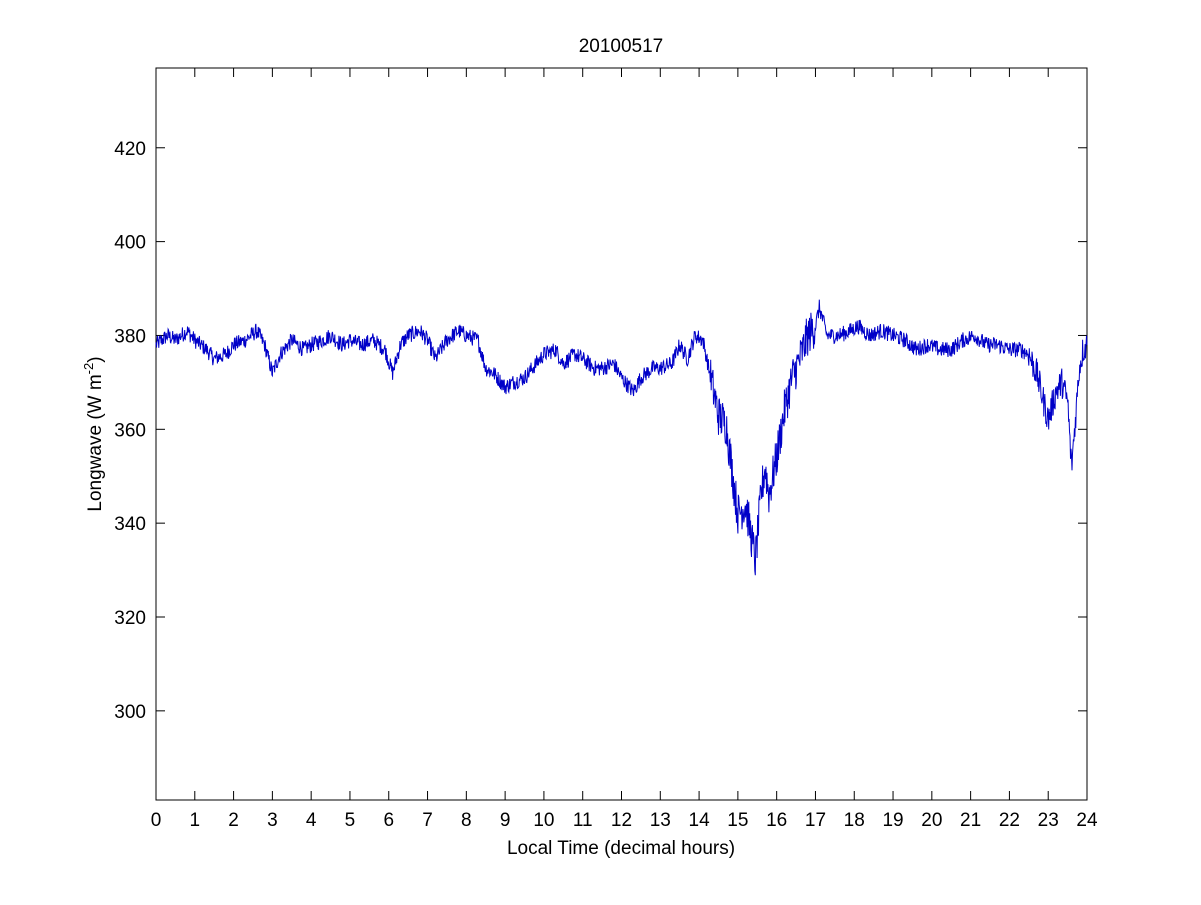 This screenshot has width=1201, height=905. I want to click on x-tick-label: 6, so click(388, 820).